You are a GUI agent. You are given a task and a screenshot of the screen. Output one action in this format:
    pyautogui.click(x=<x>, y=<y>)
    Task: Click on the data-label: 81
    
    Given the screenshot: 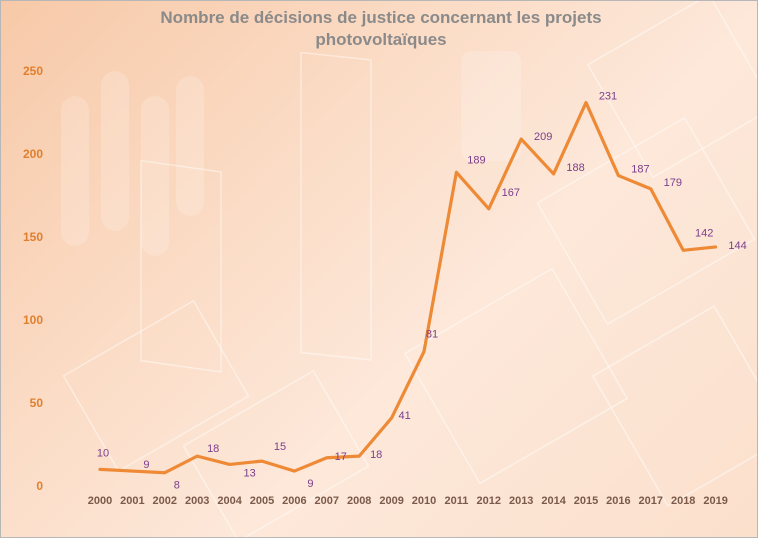 What is the action you would take?
    pyautogui.click(x=432, y=335)
    